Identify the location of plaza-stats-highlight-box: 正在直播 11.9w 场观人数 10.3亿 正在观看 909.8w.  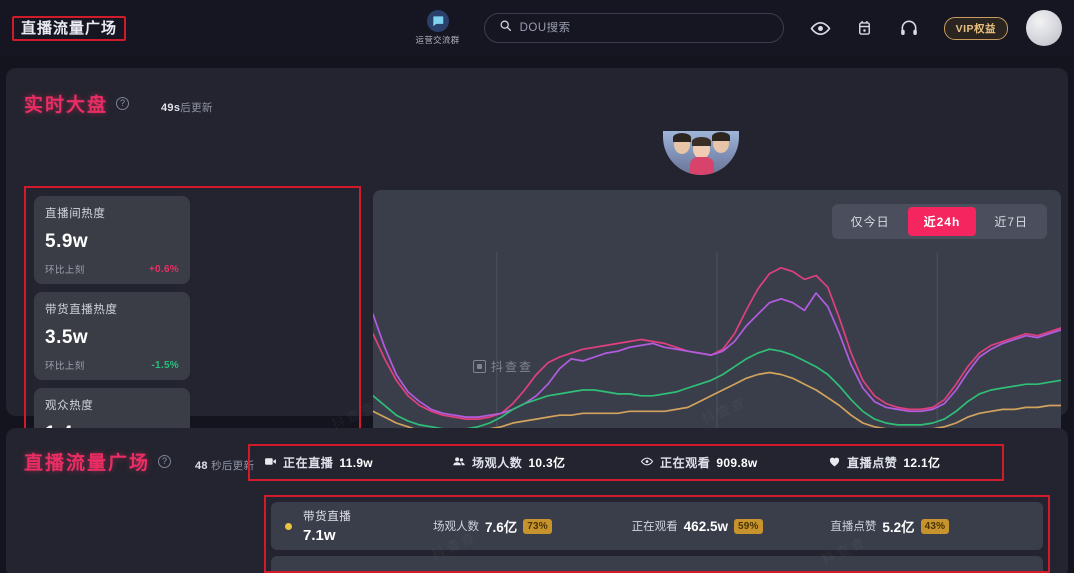
(626, 462).